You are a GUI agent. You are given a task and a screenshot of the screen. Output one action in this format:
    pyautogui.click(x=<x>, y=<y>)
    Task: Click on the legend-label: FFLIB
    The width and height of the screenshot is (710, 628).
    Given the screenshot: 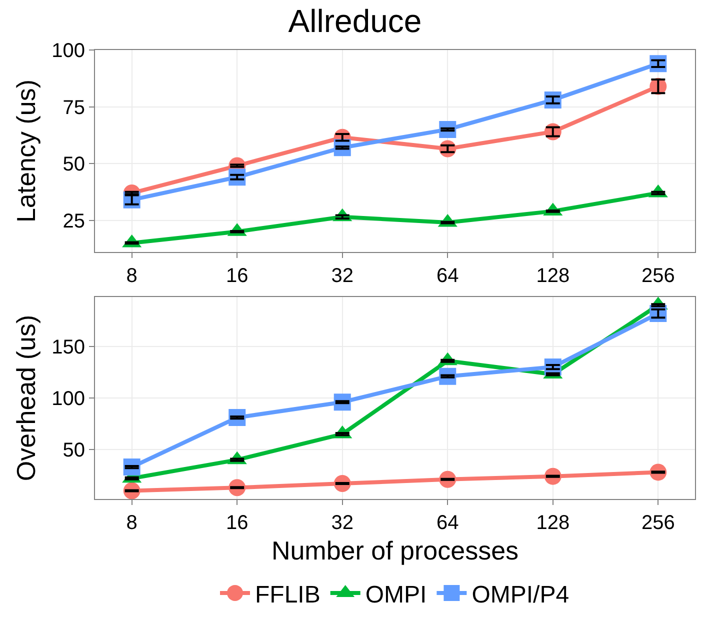 What is the action you would take?
    pyautogui.click(x=287, y=594)
    